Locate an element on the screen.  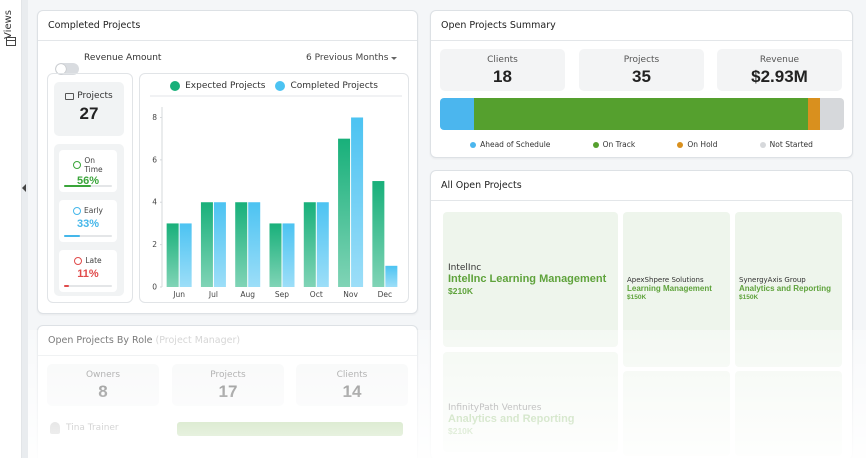
views-rail: Views is located at coordinates (11, 229).